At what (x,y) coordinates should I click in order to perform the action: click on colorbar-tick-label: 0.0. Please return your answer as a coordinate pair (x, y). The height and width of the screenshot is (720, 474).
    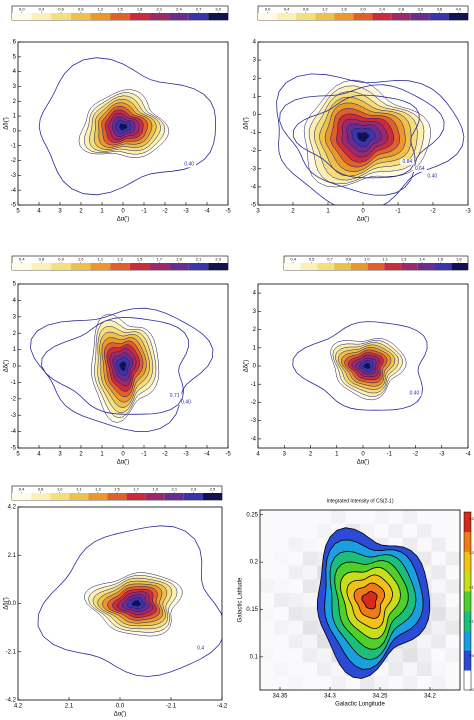
    Looking at the image, I should click on (268, 9).